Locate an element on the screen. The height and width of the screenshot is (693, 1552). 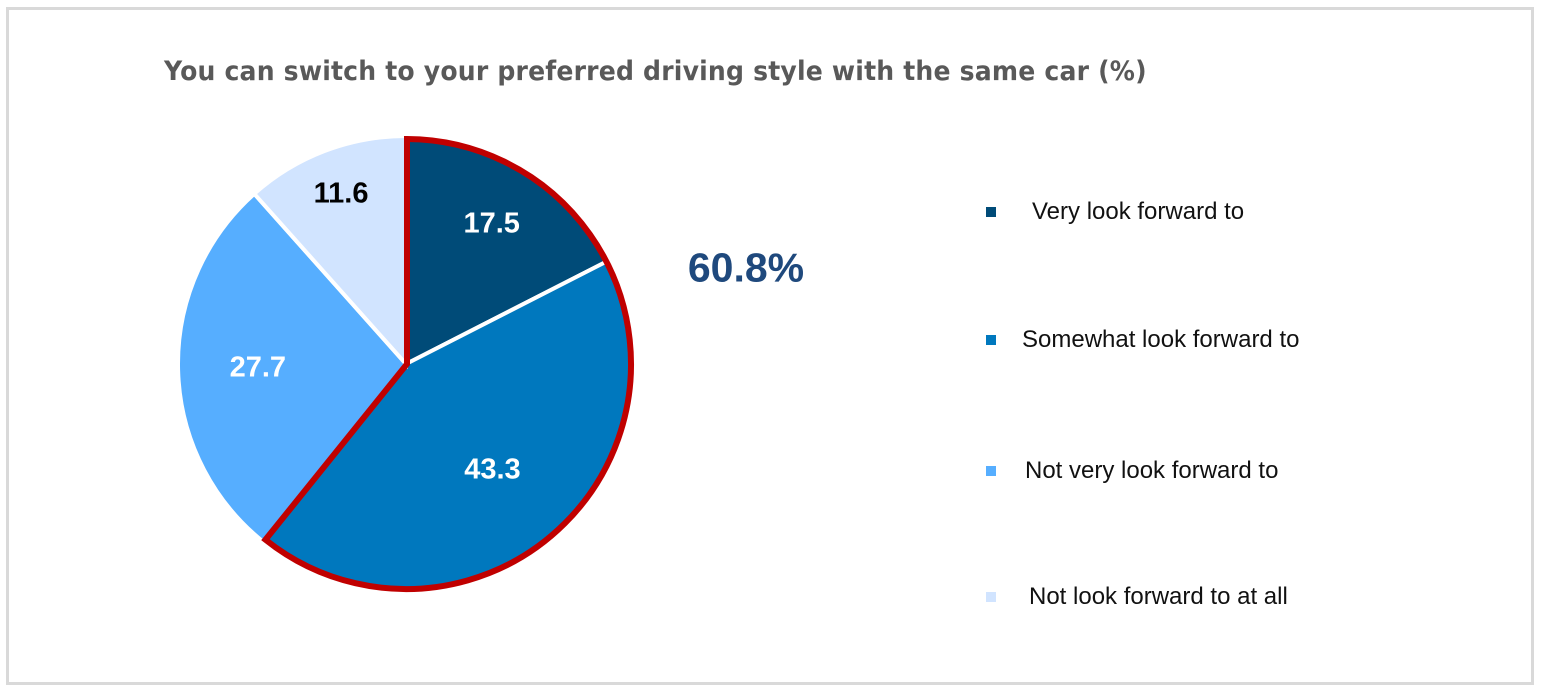
pie-slice-not-very-look-forward-to is located at coordinates (292, 367).